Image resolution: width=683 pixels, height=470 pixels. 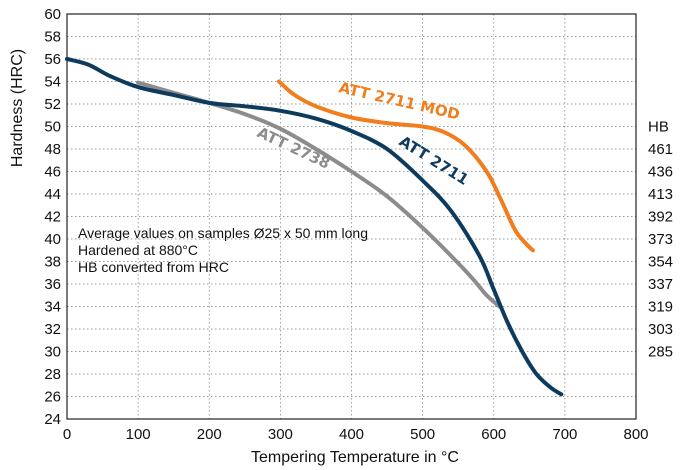 What do you see at coordinates (52, 59) in the screenshot?
I see `y-tick-label: 56` at bounding box center [52, 59].